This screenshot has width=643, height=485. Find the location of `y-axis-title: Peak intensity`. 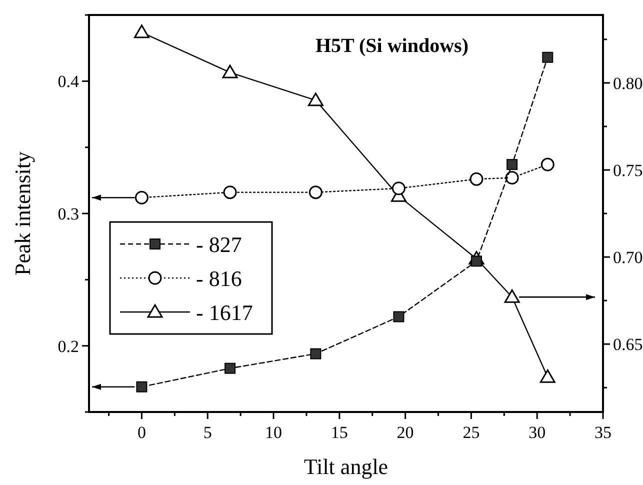

y-axis-title: Peak intensity is located at coordinates (22, 213).